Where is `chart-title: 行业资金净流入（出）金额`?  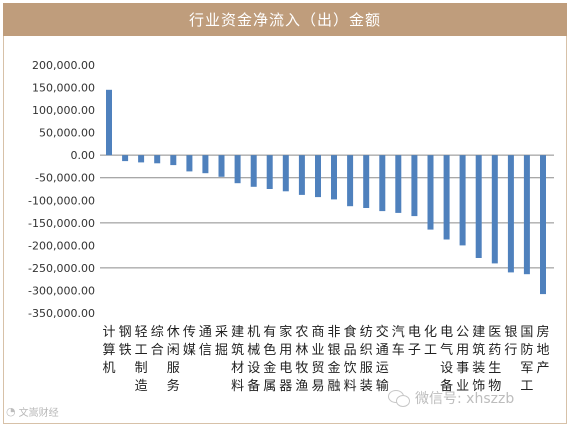
chart-title: 行业资金净流入（出）金额 is located at coordinates (285, 19).